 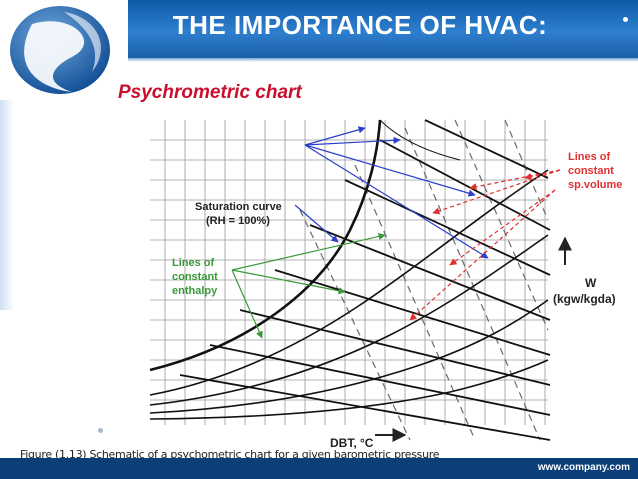 What do you see at coordinates (308, 285) in the screenshot?
I see `enthalpy-pointer-arrows` at bounding box center [308, 285].